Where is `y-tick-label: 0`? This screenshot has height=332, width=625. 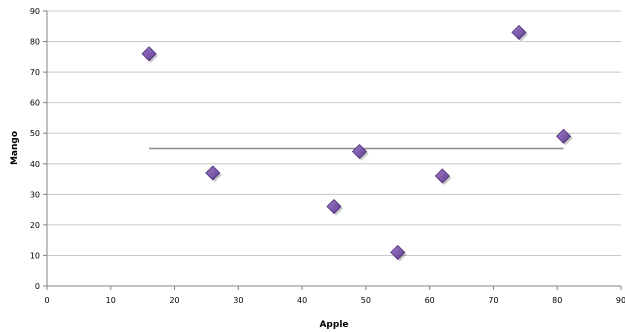 y-tick-label: 0 is located at coordinates (37, 286).